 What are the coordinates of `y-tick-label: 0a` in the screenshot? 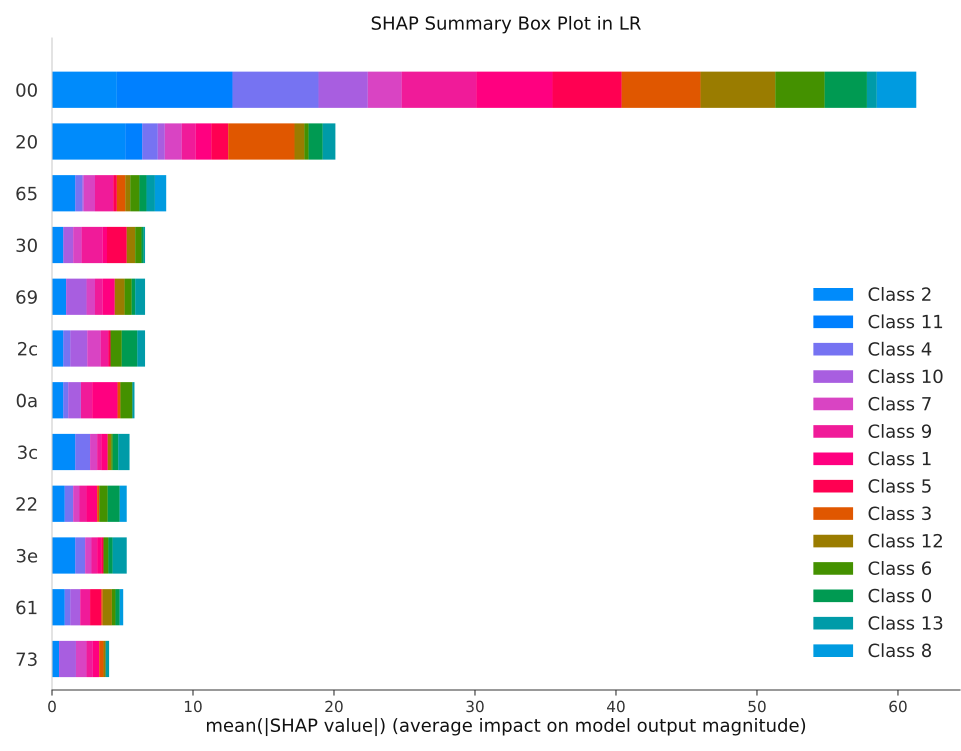 It's located at (26, 401).